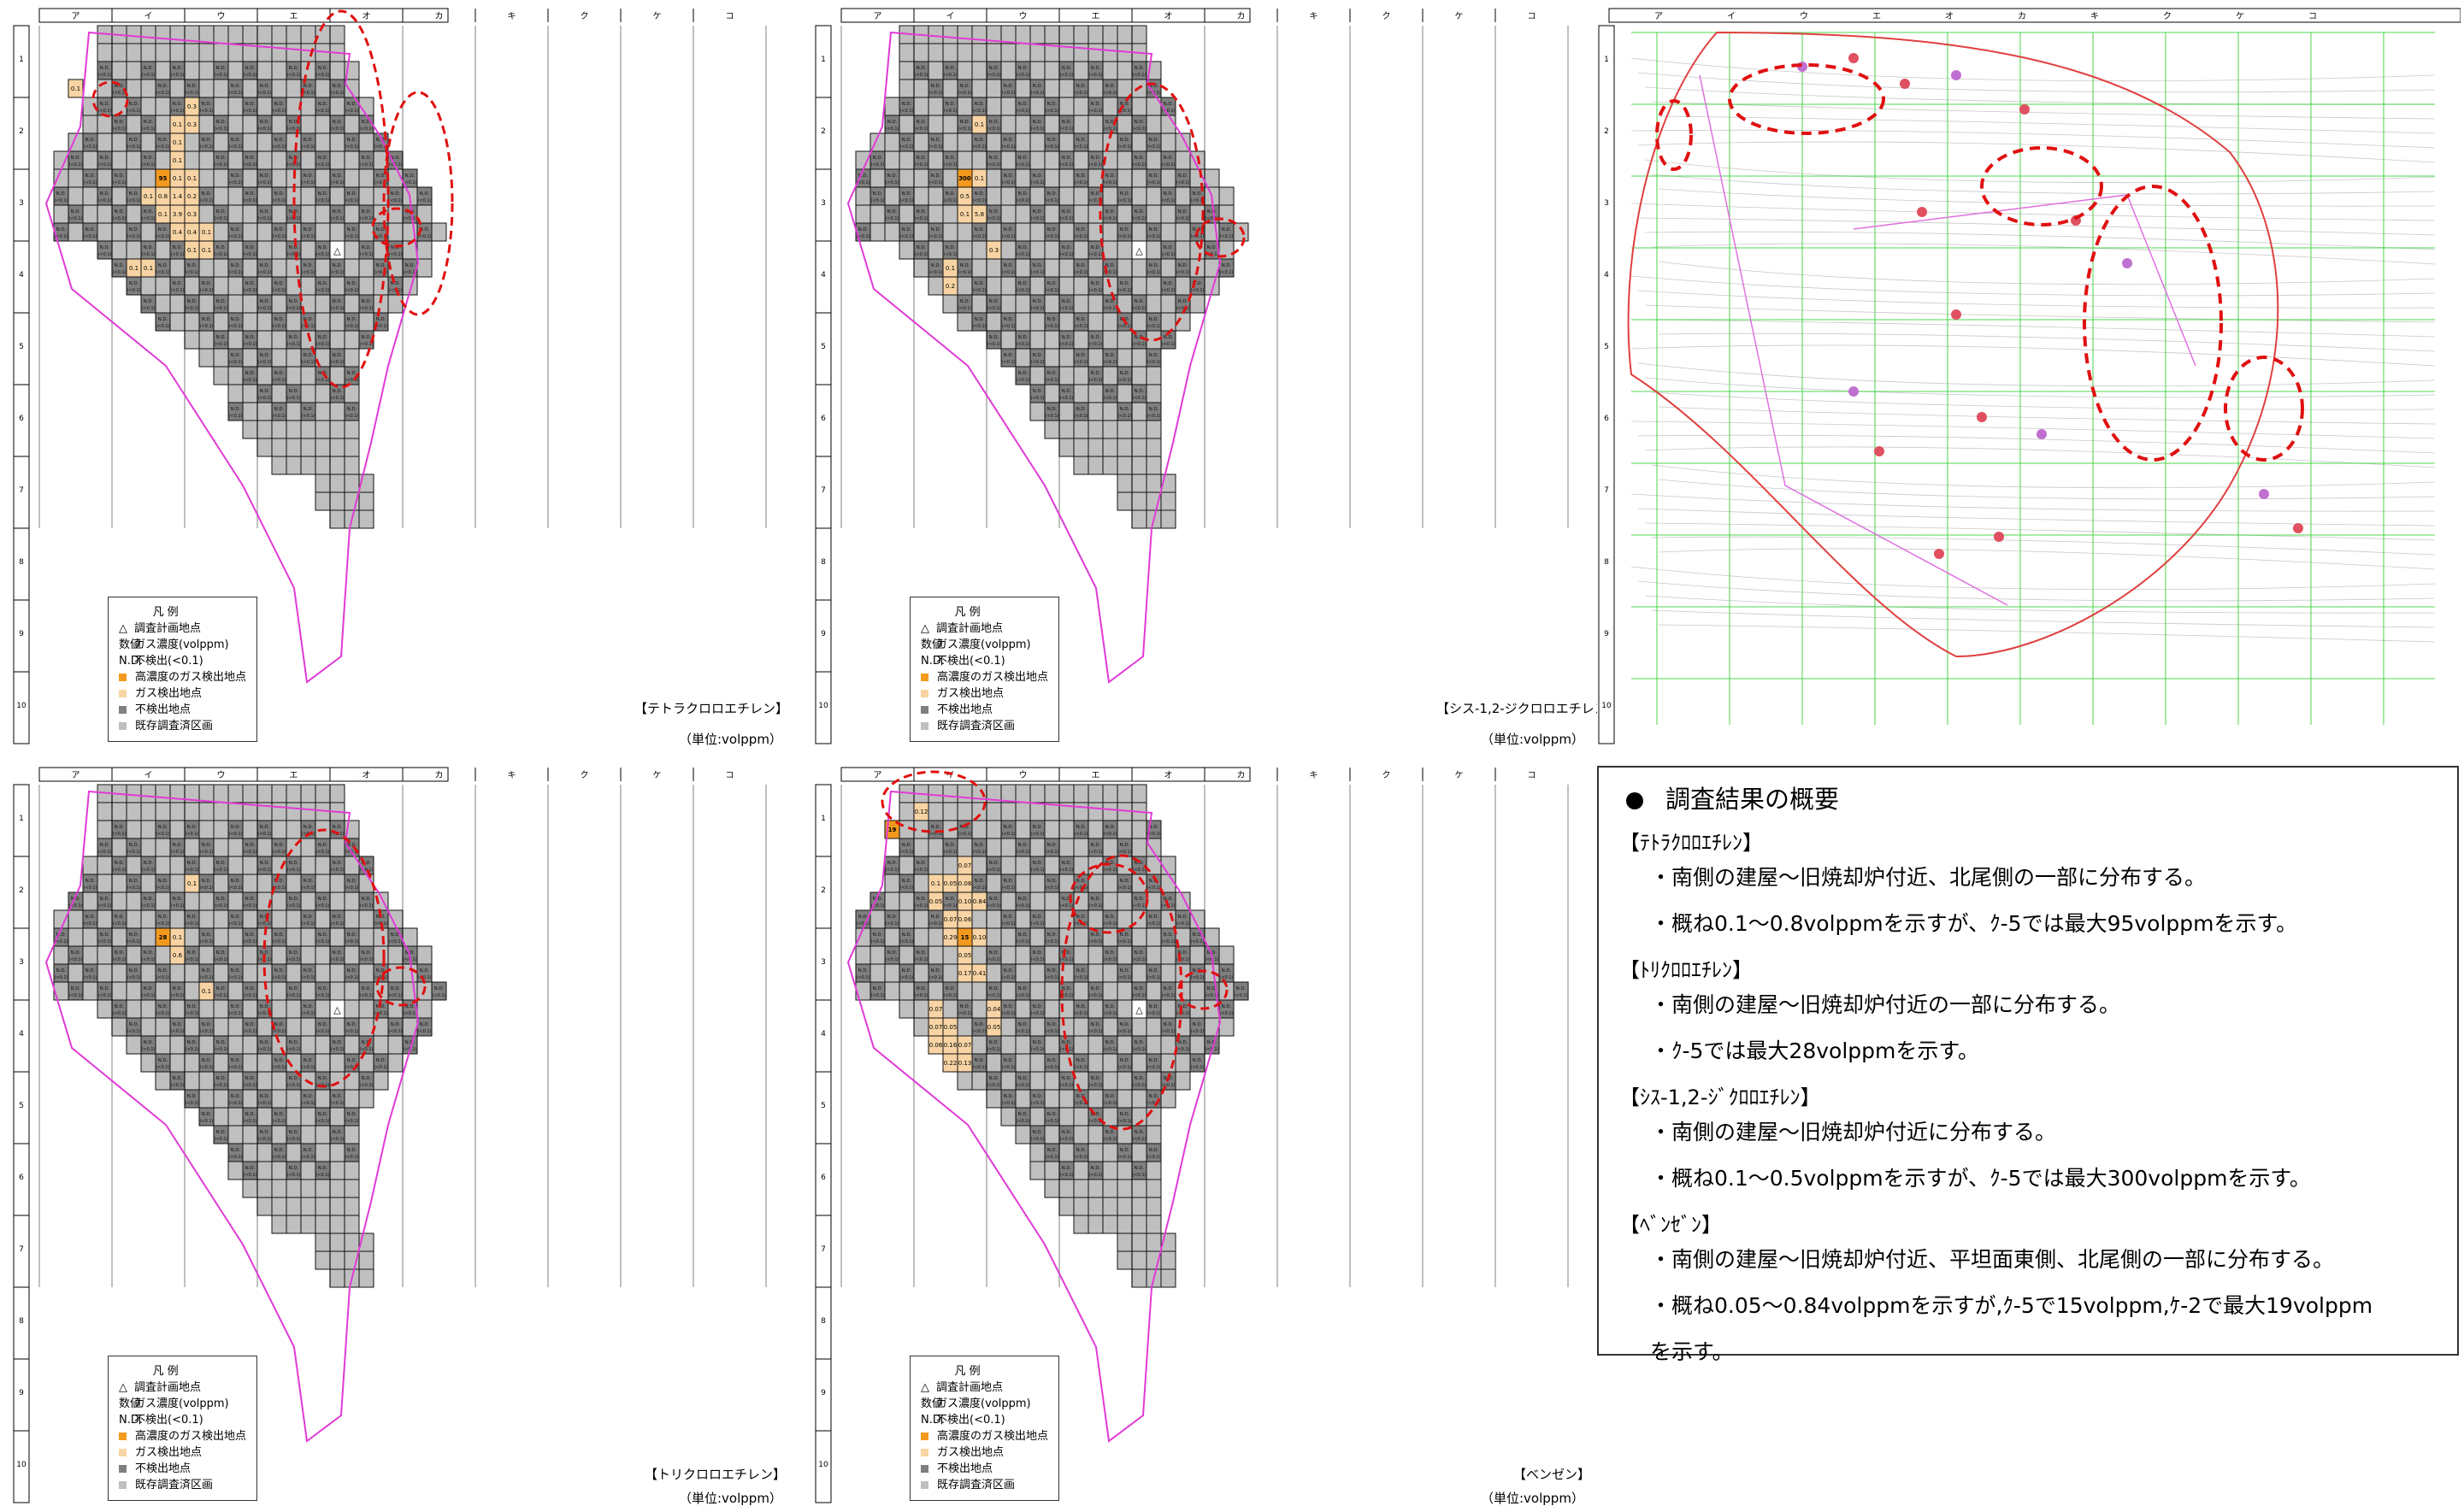  Describe the element at coordinates (206, 991) in the screenshot. I see `concentration-value: 0.1` at that location.